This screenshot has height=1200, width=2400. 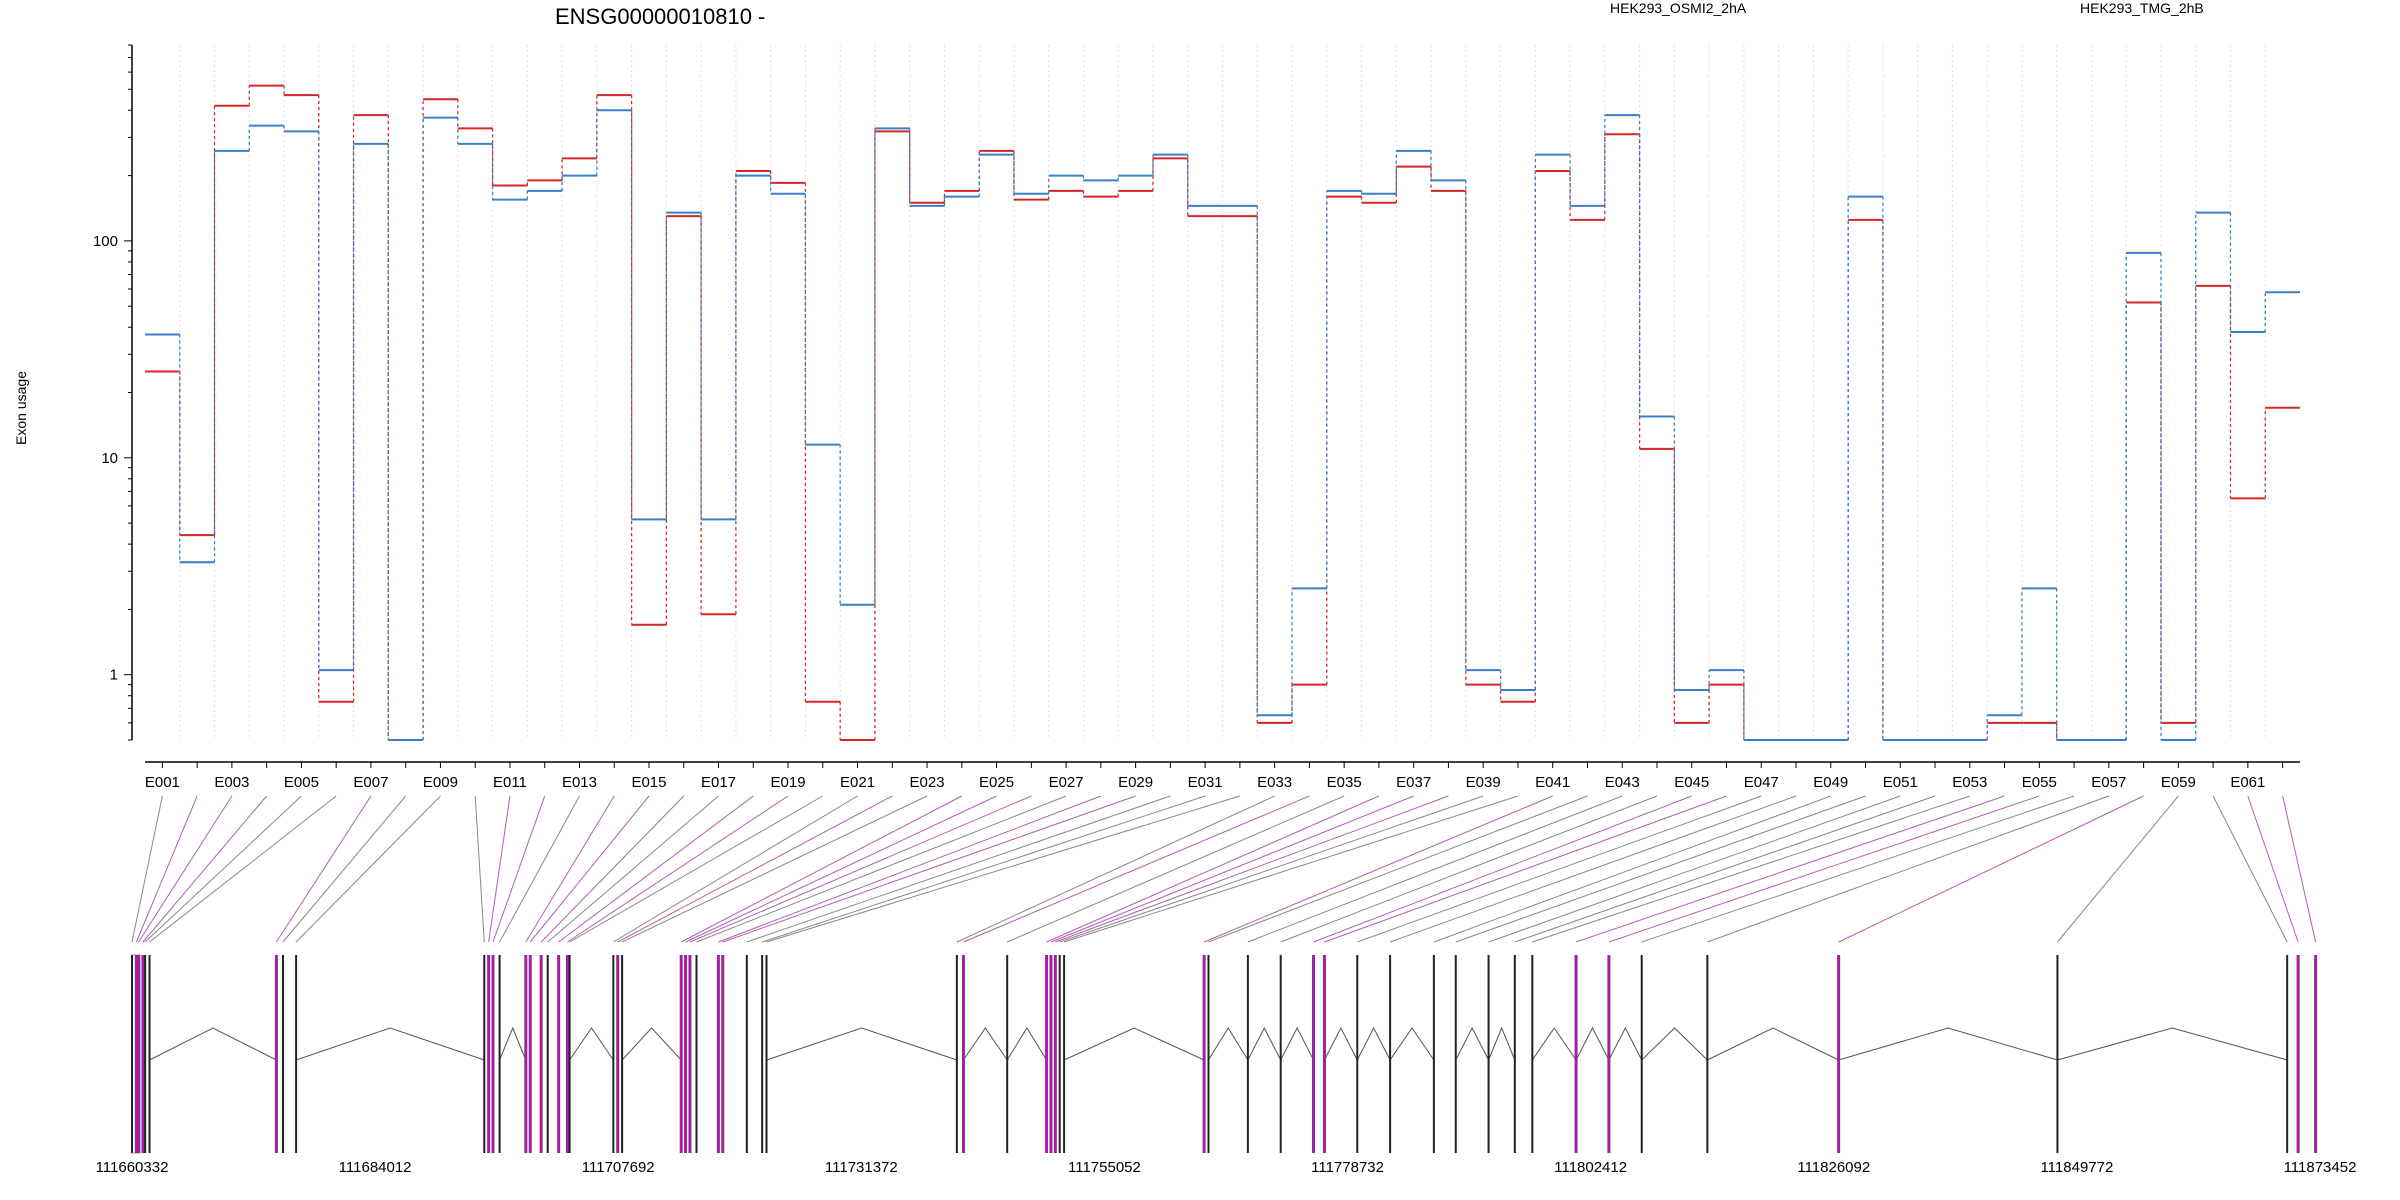 What do you see at coordinates (1066, 782) in the screenshot?
I see `x-tick-label: E027` at bounding box center [1066, 782].